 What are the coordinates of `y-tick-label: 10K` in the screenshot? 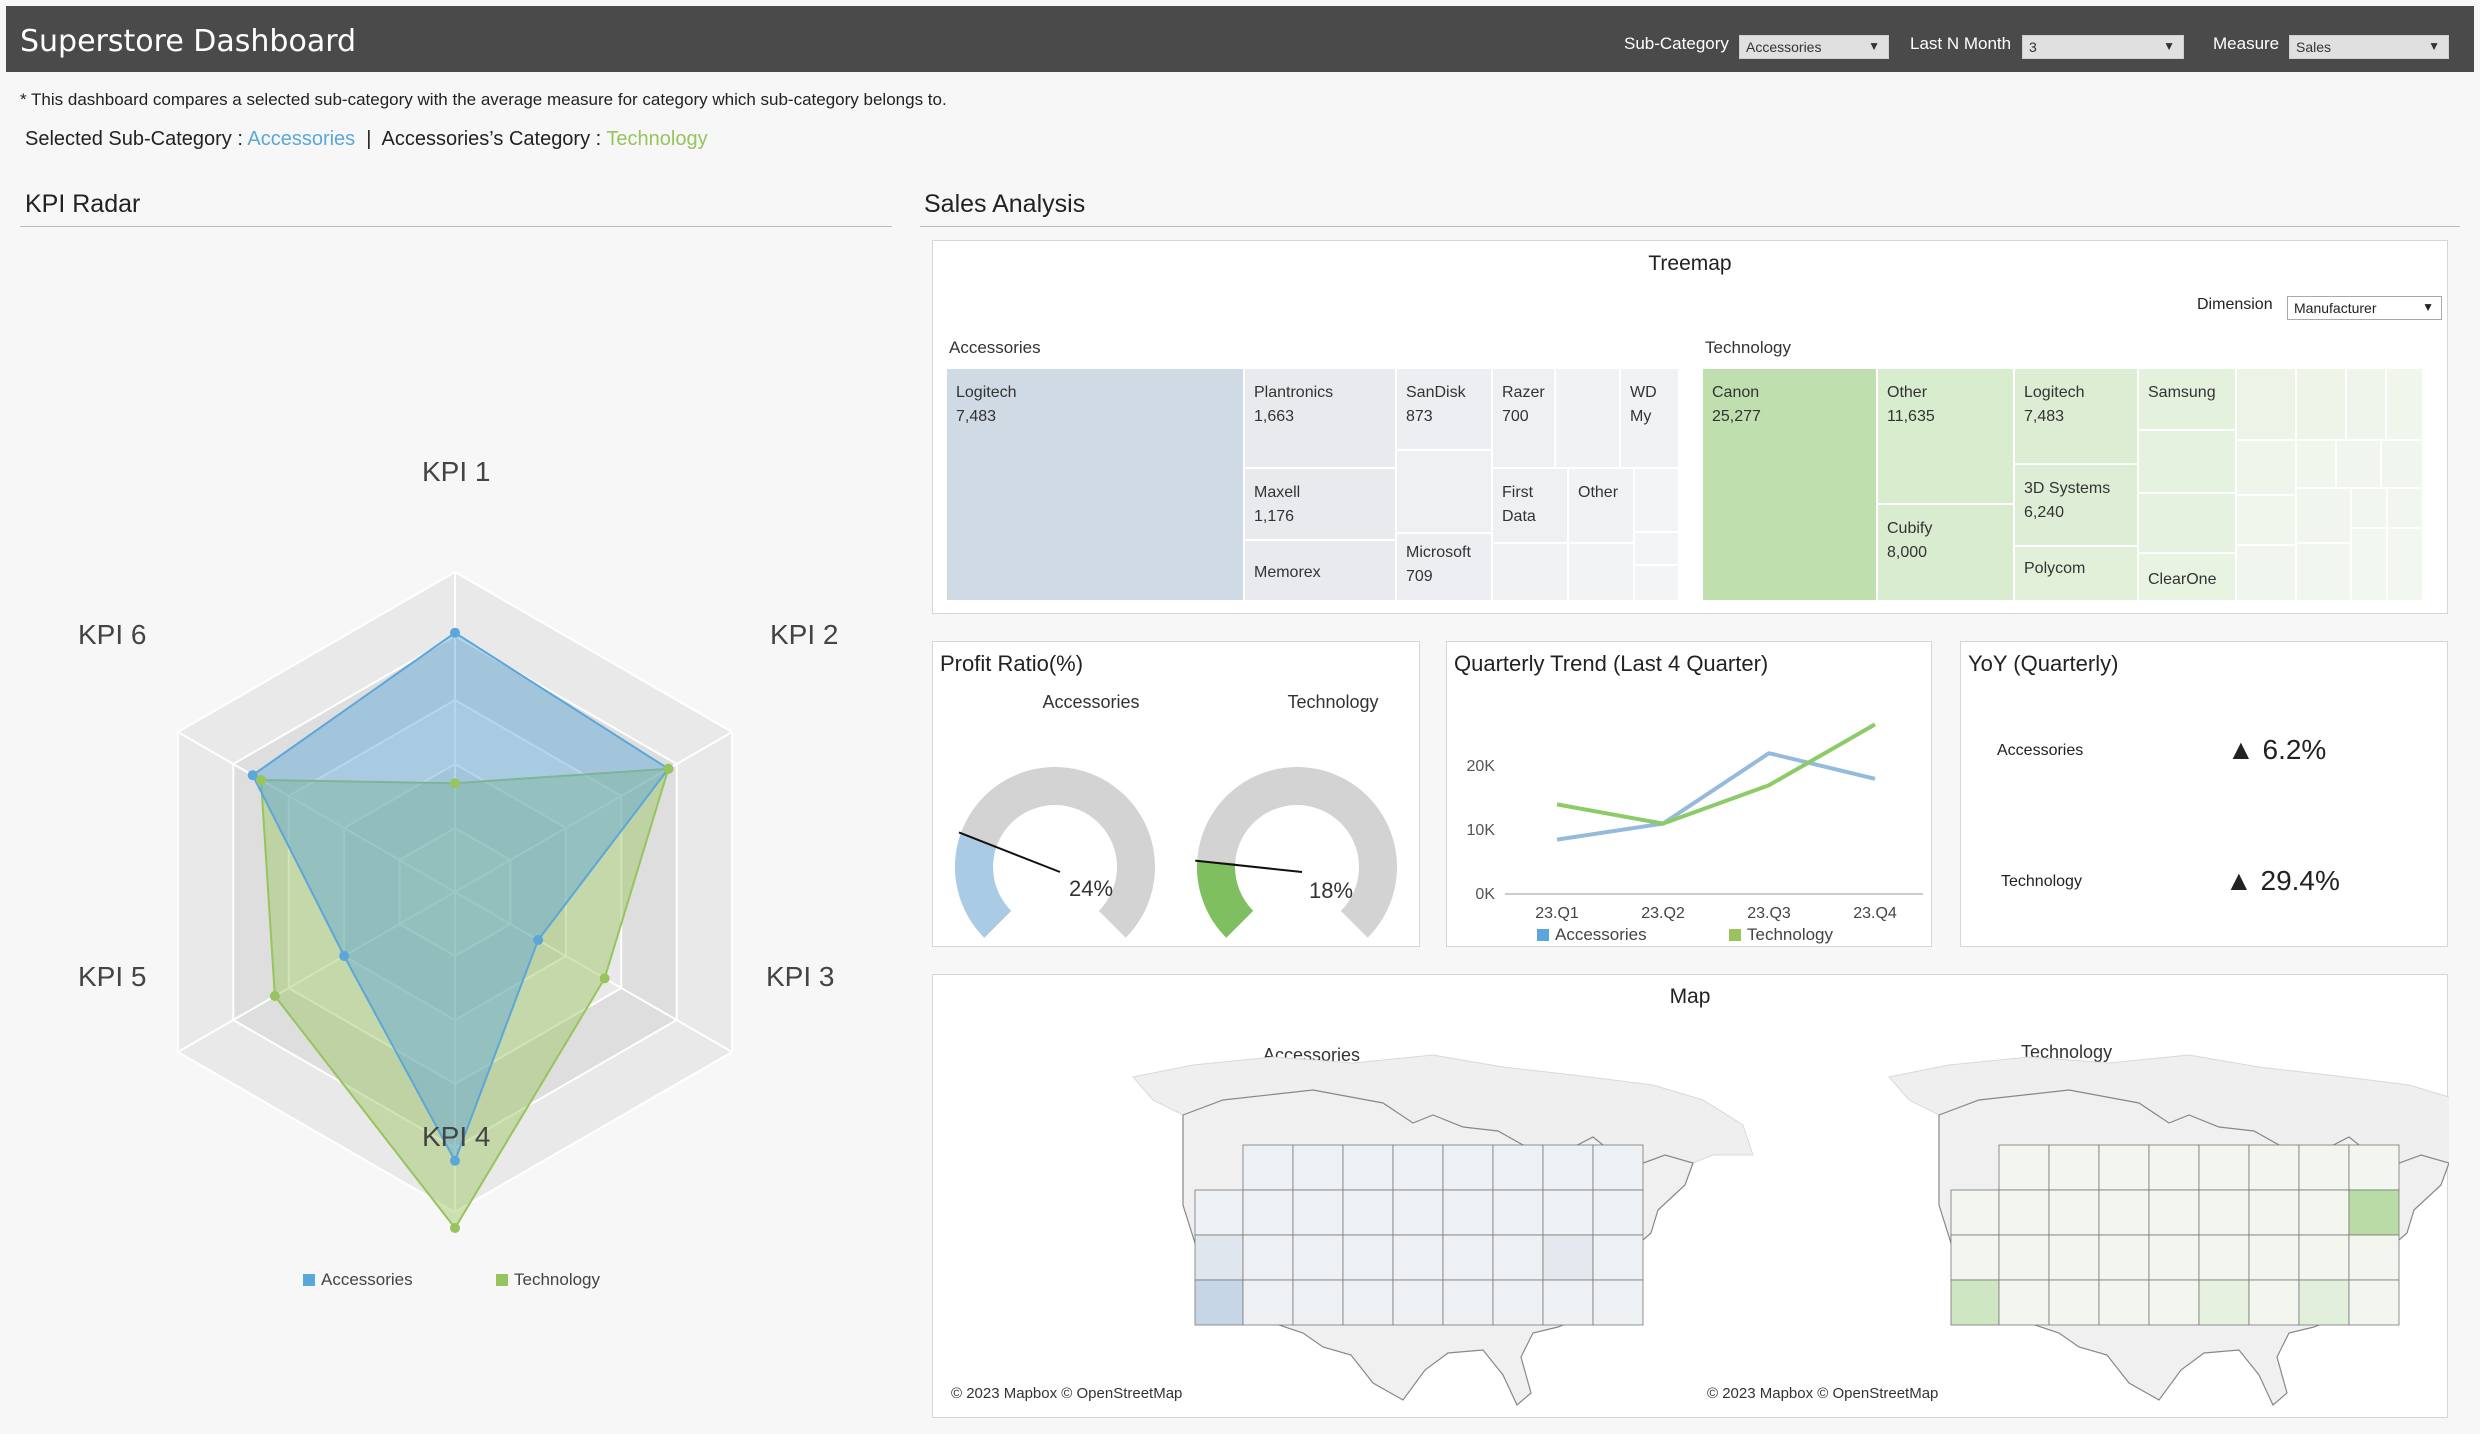 It's located at (1481, 830).